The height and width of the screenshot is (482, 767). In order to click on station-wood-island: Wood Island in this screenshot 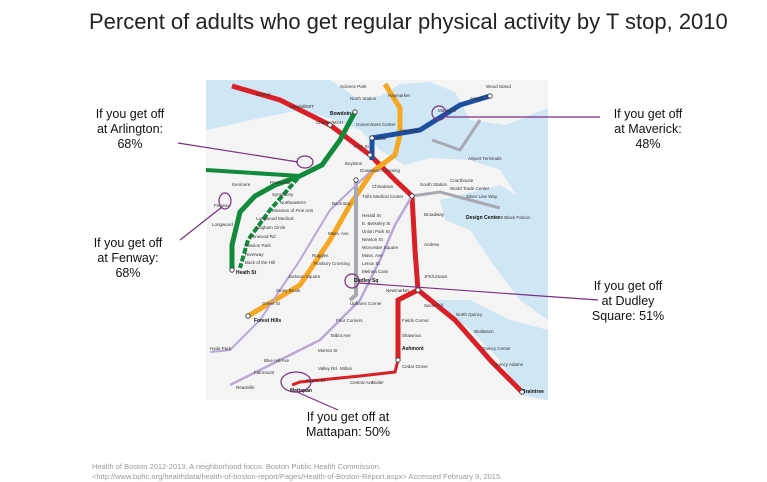, I will do `click(498, 86)`.